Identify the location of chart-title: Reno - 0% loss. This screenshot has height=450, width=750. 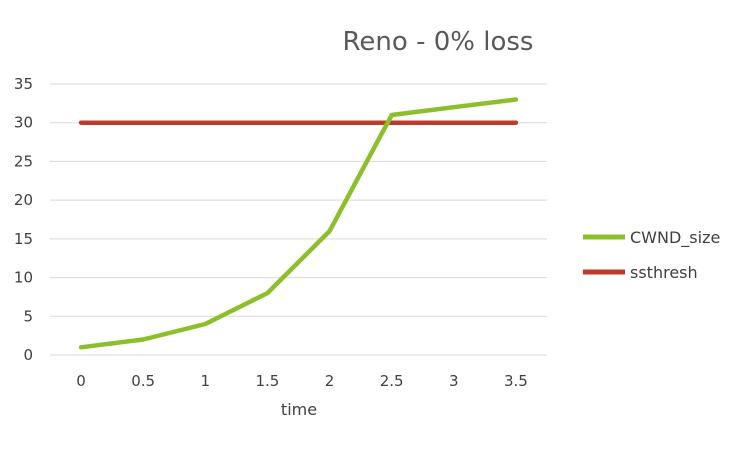
(438, 42).